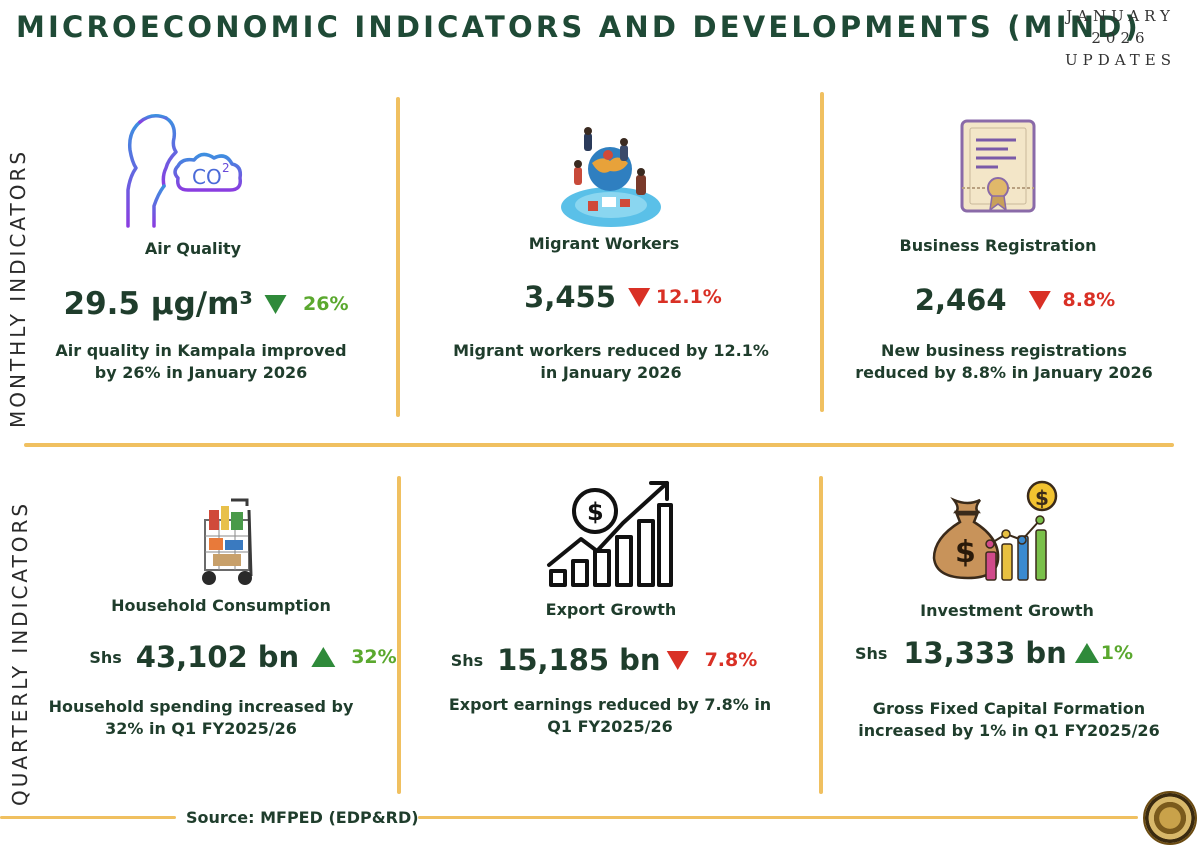 The image size is (1200, 849). Describe the element at coordinates (1117, 653) in the screenshot. I see `investment-growth-change: 1%` at that location.